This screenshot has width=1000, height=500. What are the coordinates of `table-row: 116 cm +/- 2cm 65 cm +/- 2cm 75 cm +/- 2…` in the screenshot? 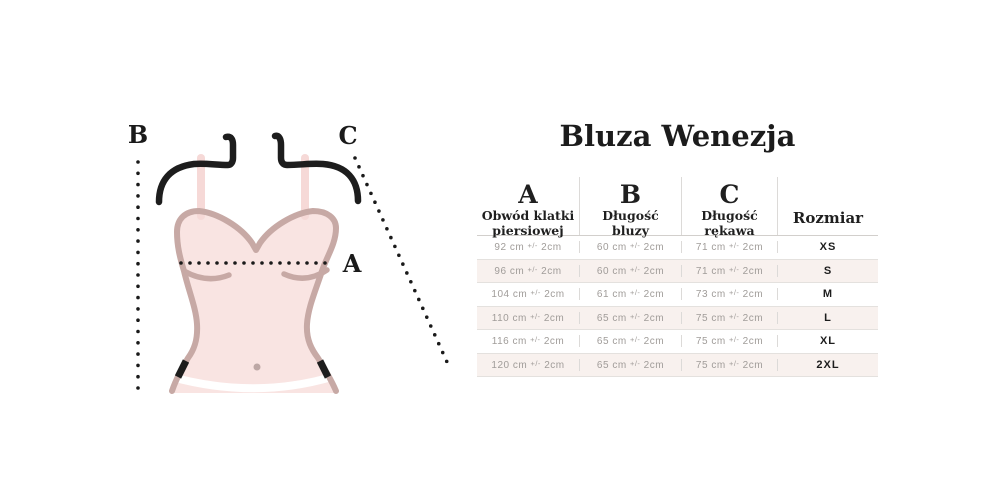 It's located at (677, 342).